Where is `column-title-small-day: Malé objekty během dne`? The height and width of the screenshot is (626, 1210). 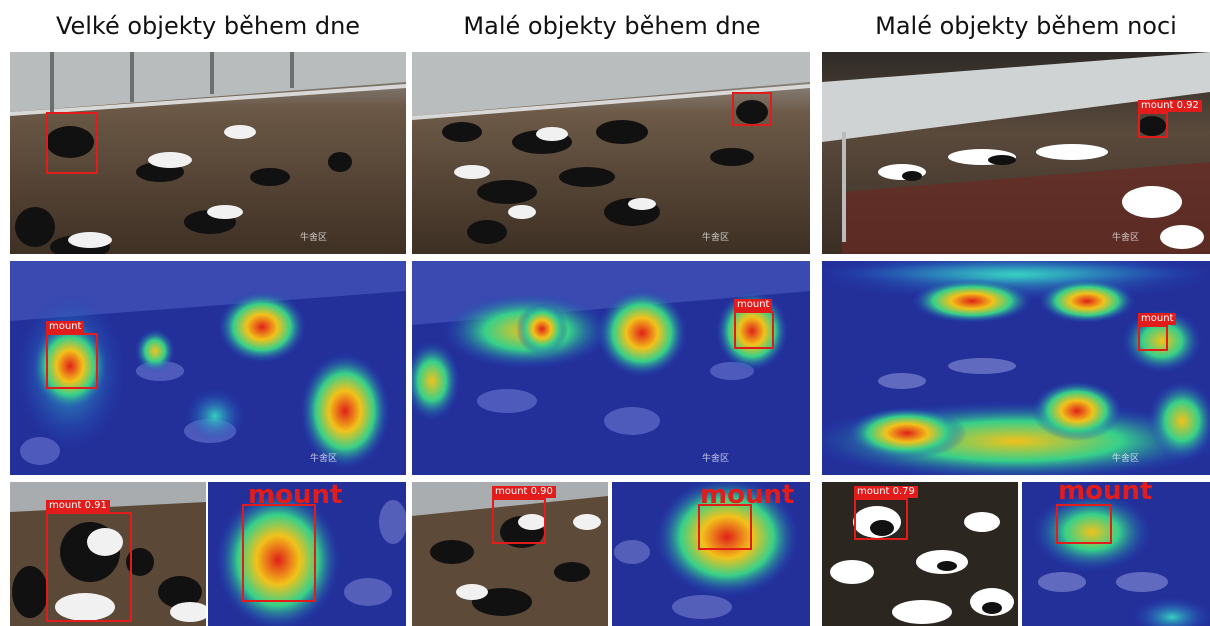
column-title-small-day: Malé objekty během dne is located at coordinates (612, 26).